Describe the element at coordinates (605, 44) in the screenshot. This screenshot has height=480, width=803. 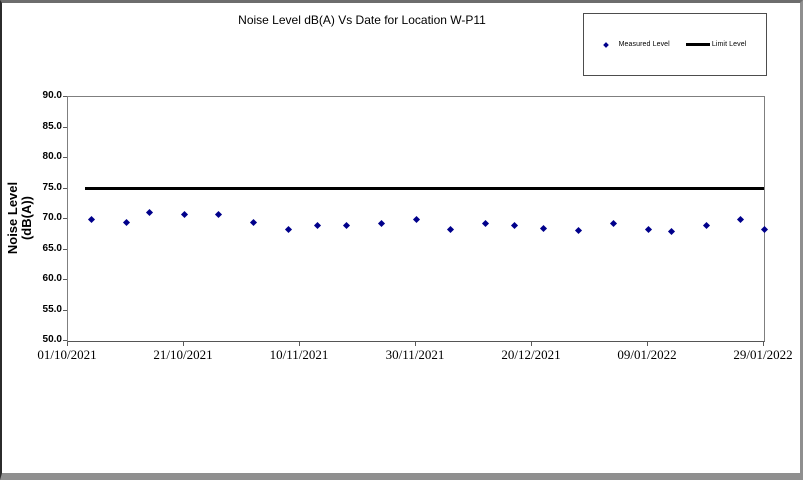
I see `diamond-marker-icon` at that location.